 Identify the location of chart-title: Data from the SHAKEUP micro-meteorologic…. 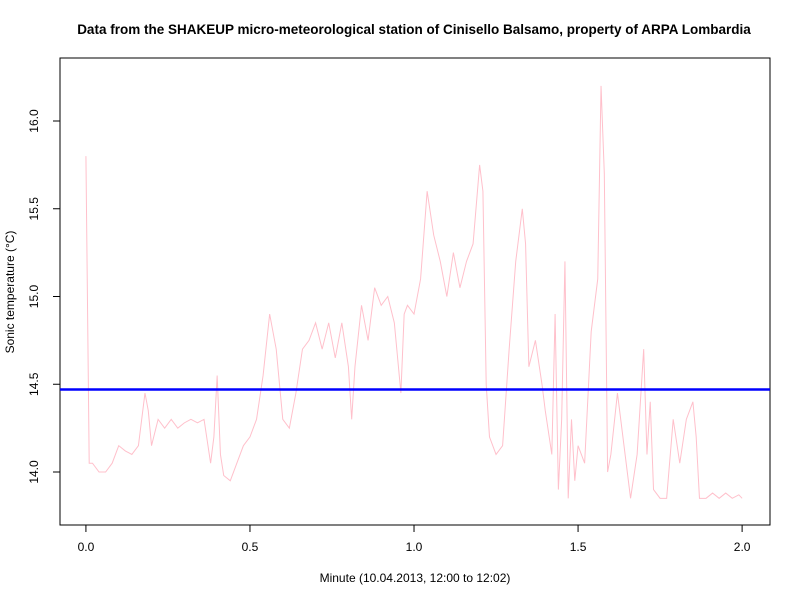
(414, 29).